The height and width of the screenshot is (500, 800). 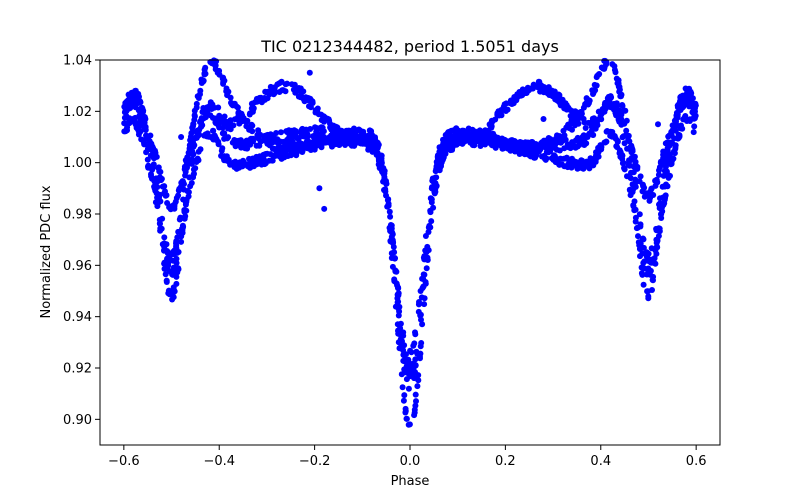 What do you see at coordinates (77, 61) in the screenshot?
I see `y-tick-label: 1.04` at bounding box center [77, 61].